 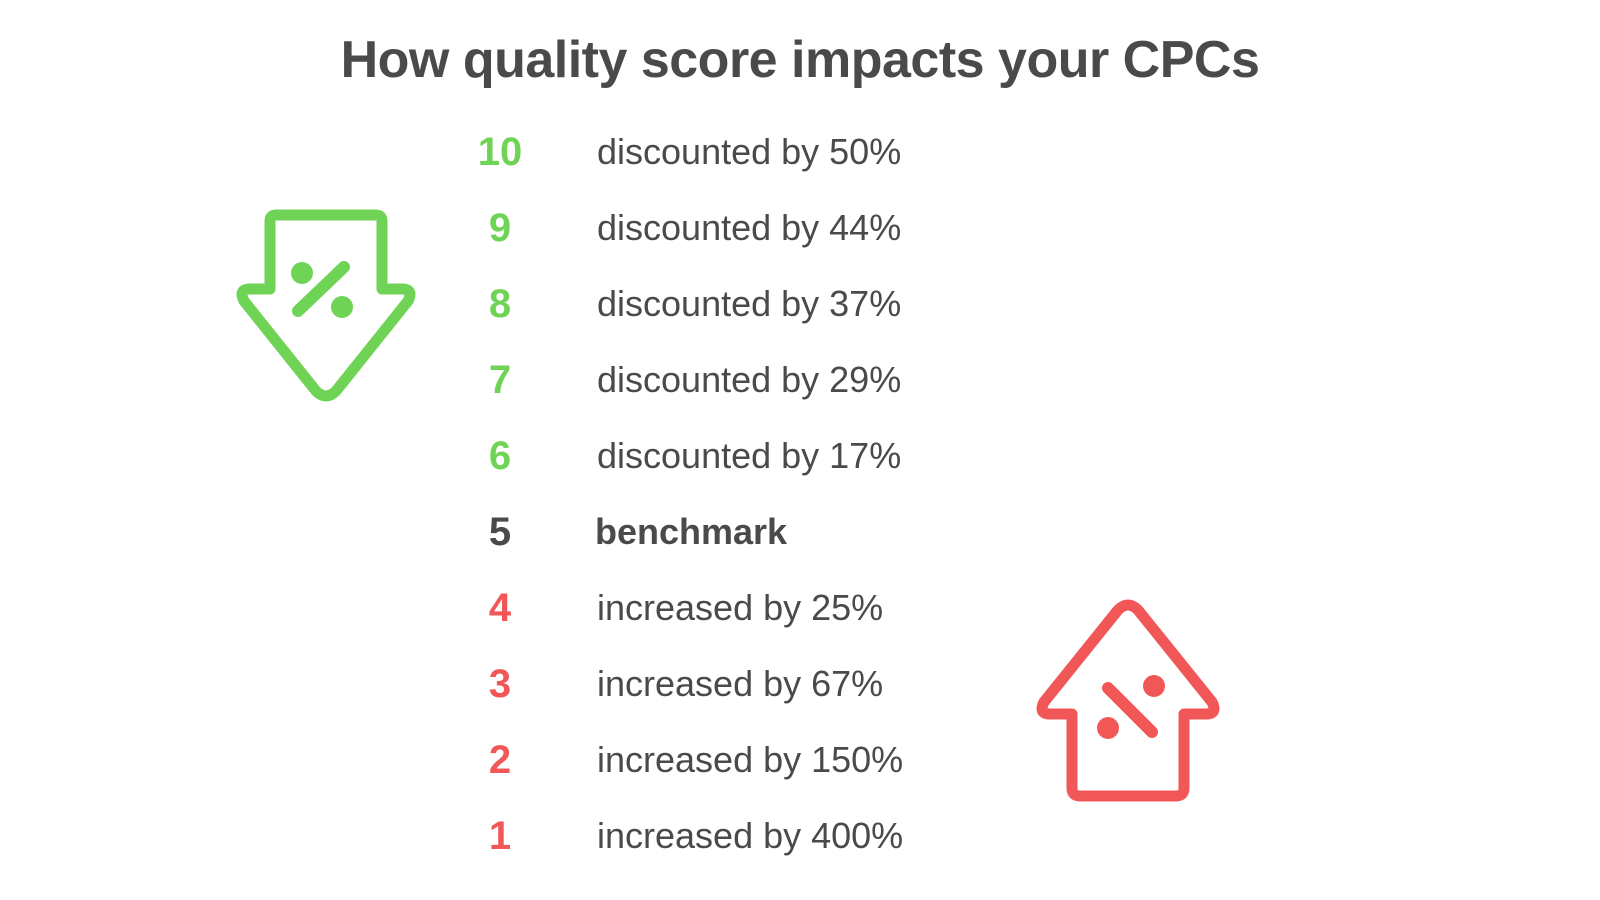 I want to click on cpc-effect-label: discounted by 44%, so click(x=749, y=227).